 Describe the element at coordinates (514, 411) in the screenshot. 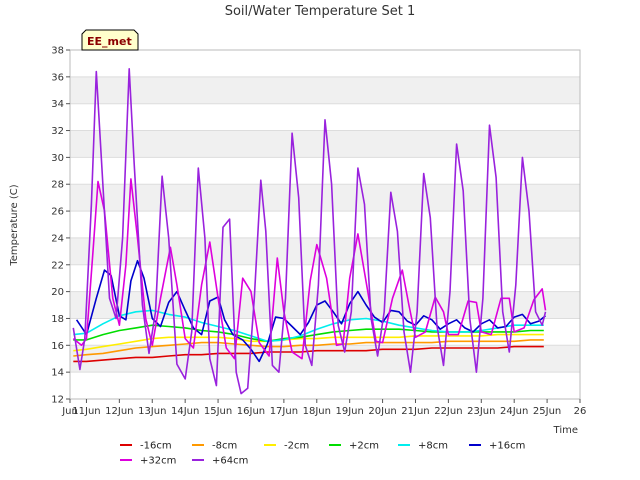

I see `x-tick-label: 24Jun` at that location.